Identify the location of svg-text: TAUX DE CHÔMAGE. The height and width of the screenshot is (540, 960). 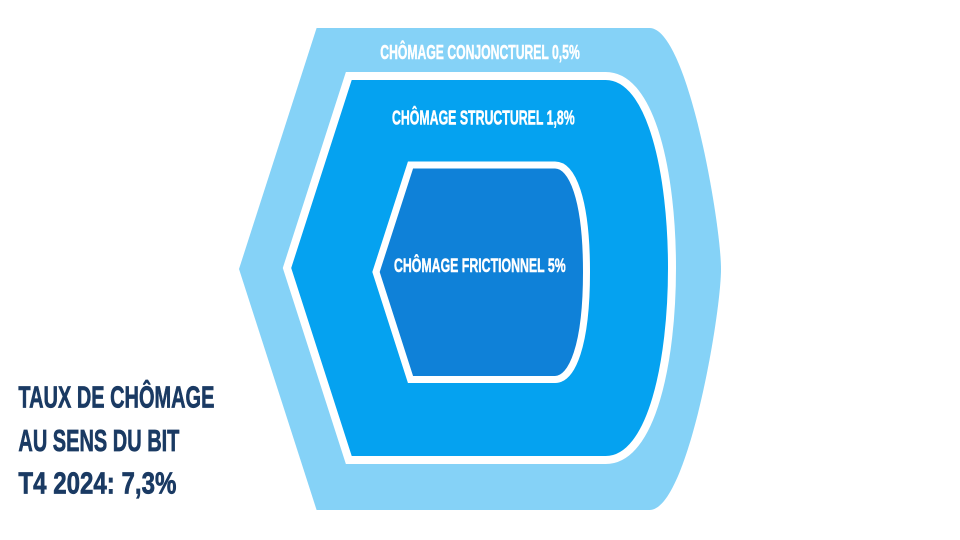
(116, 396).